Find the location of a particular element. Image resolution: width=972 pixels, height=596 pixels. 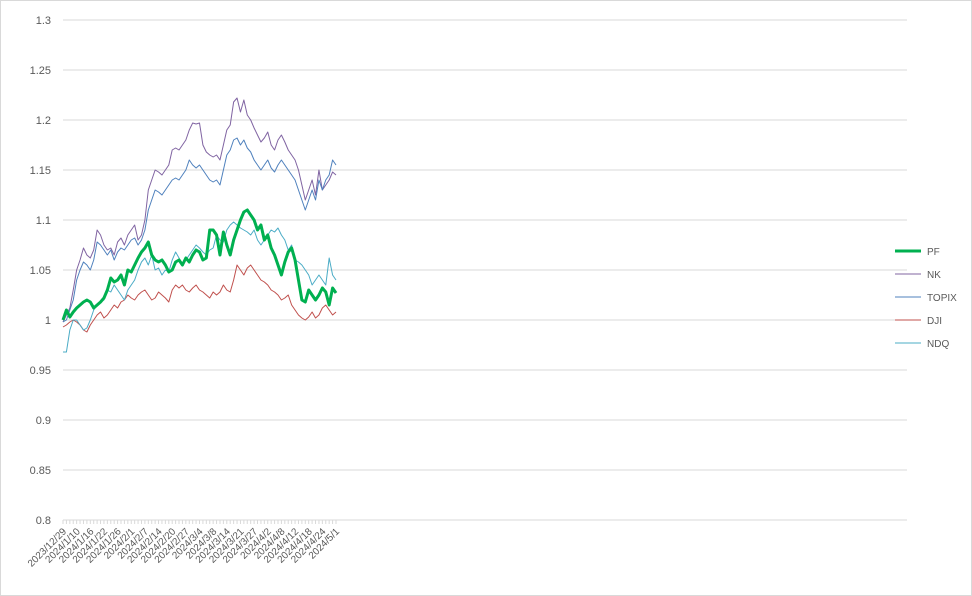

y-tick-label: 1.1 is located at coordinates (43, 221).